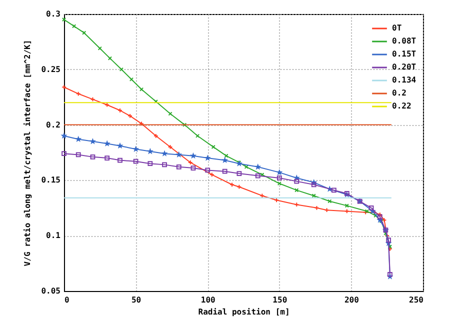  What do you see at coordinates (27, 153) in the screenshot?
I see `y-axis-title: V/G ratio along melt/crystal interface [mm^2/K]` at bounding box center [27, 153].